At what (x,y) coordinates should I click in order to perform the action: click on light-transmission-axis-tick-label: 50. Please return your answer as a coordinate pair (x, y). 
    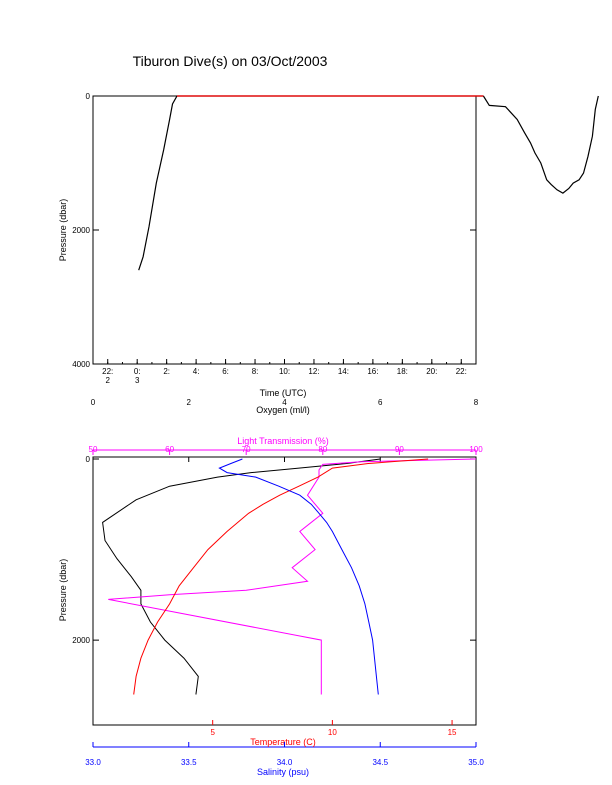
    Looking at the image, I should click on (93, 449).